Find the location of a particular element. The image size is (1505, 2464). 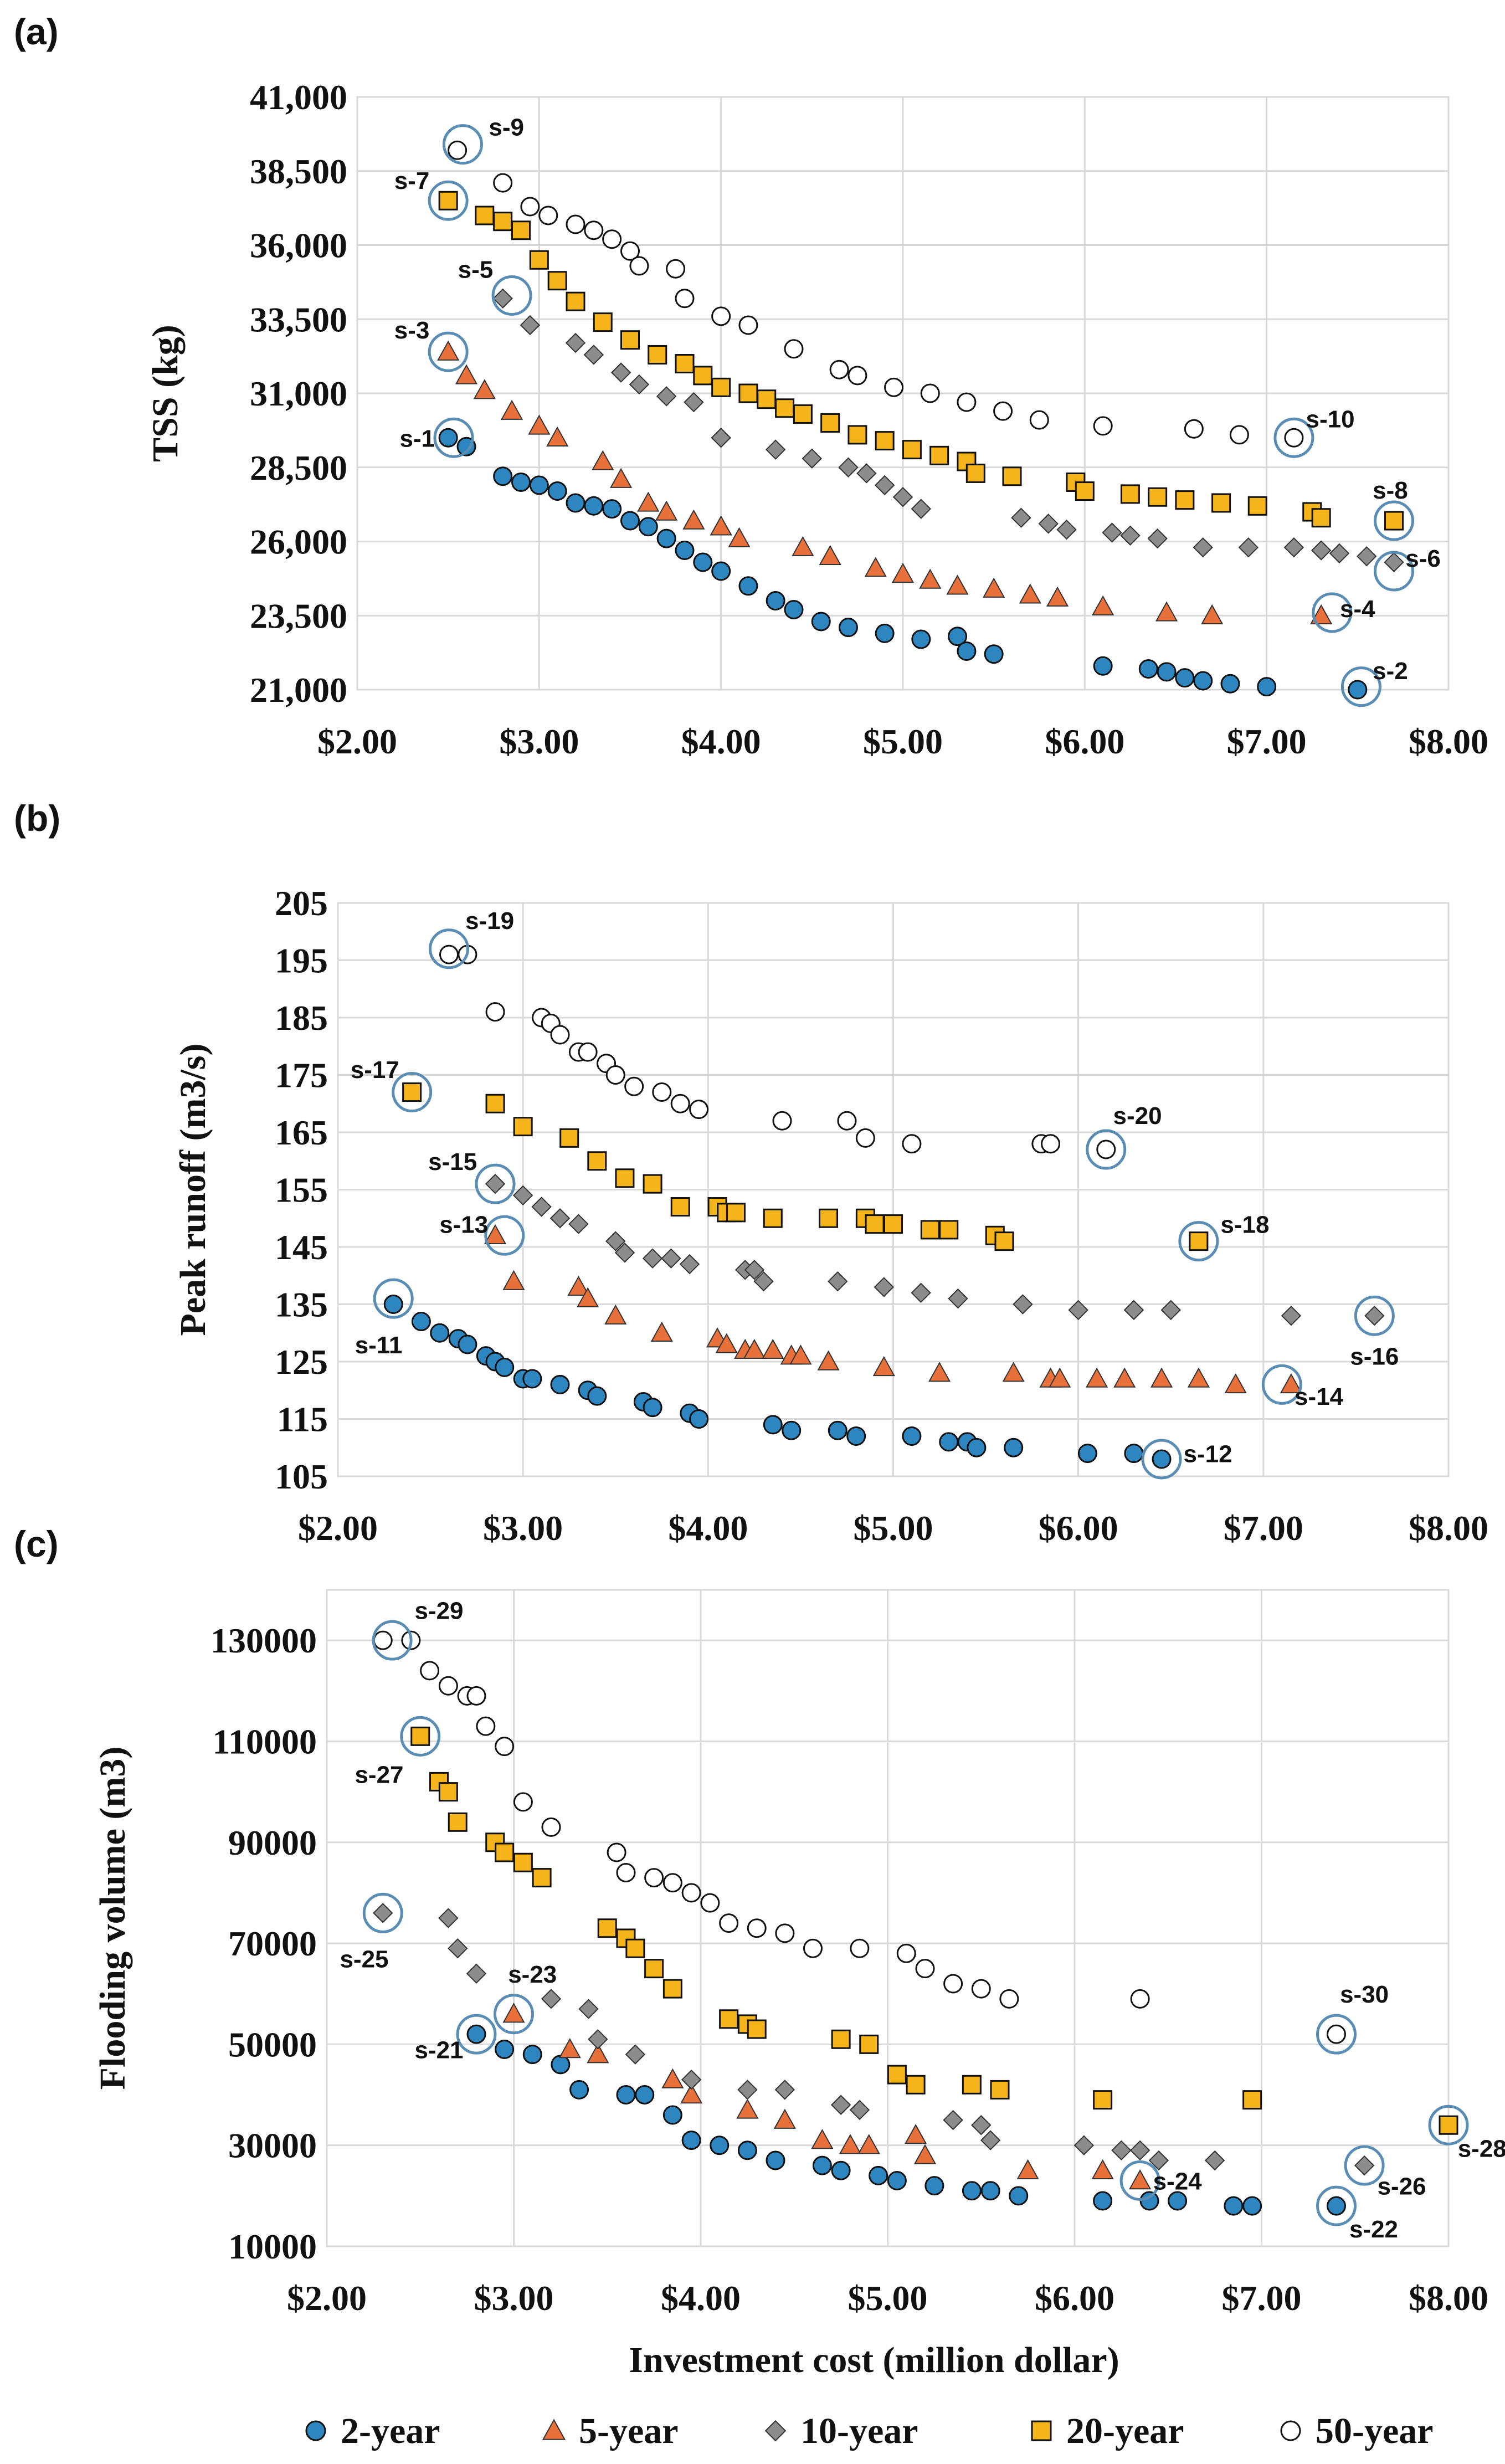

x-axis-title: Investment cost (million dollar) is located at coordinates (874, 2360).